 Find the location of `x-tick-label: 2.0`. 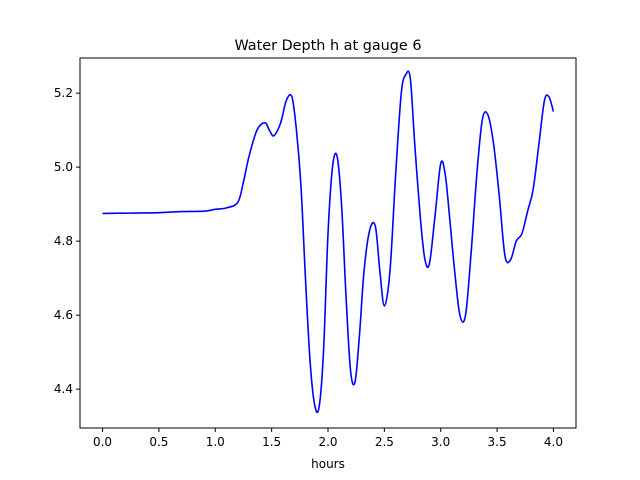

x-tick-label: 2.0 is located at coordinates (327, 442).